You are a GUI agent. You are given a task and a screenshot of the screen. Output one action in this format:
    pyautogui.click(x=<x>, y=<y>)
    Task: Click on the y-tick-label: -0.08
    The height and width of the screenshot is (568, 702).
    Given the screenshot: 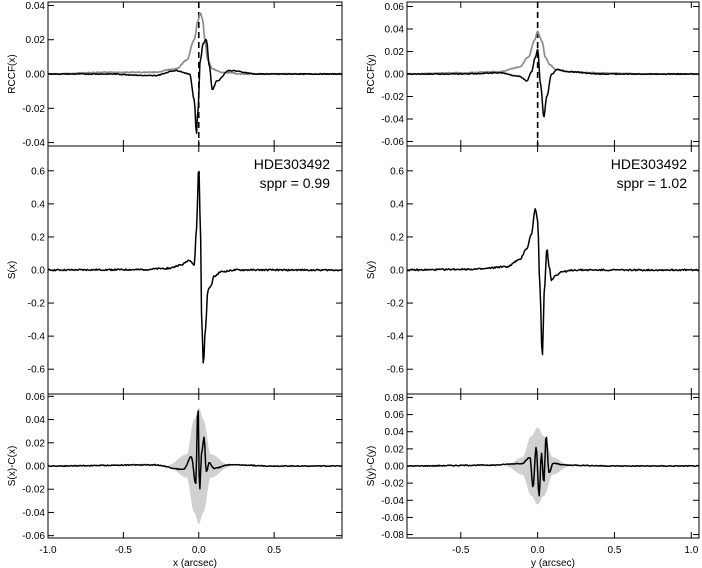 What is the action you would take?
    pyautogui.click(x=392, y=535)
    